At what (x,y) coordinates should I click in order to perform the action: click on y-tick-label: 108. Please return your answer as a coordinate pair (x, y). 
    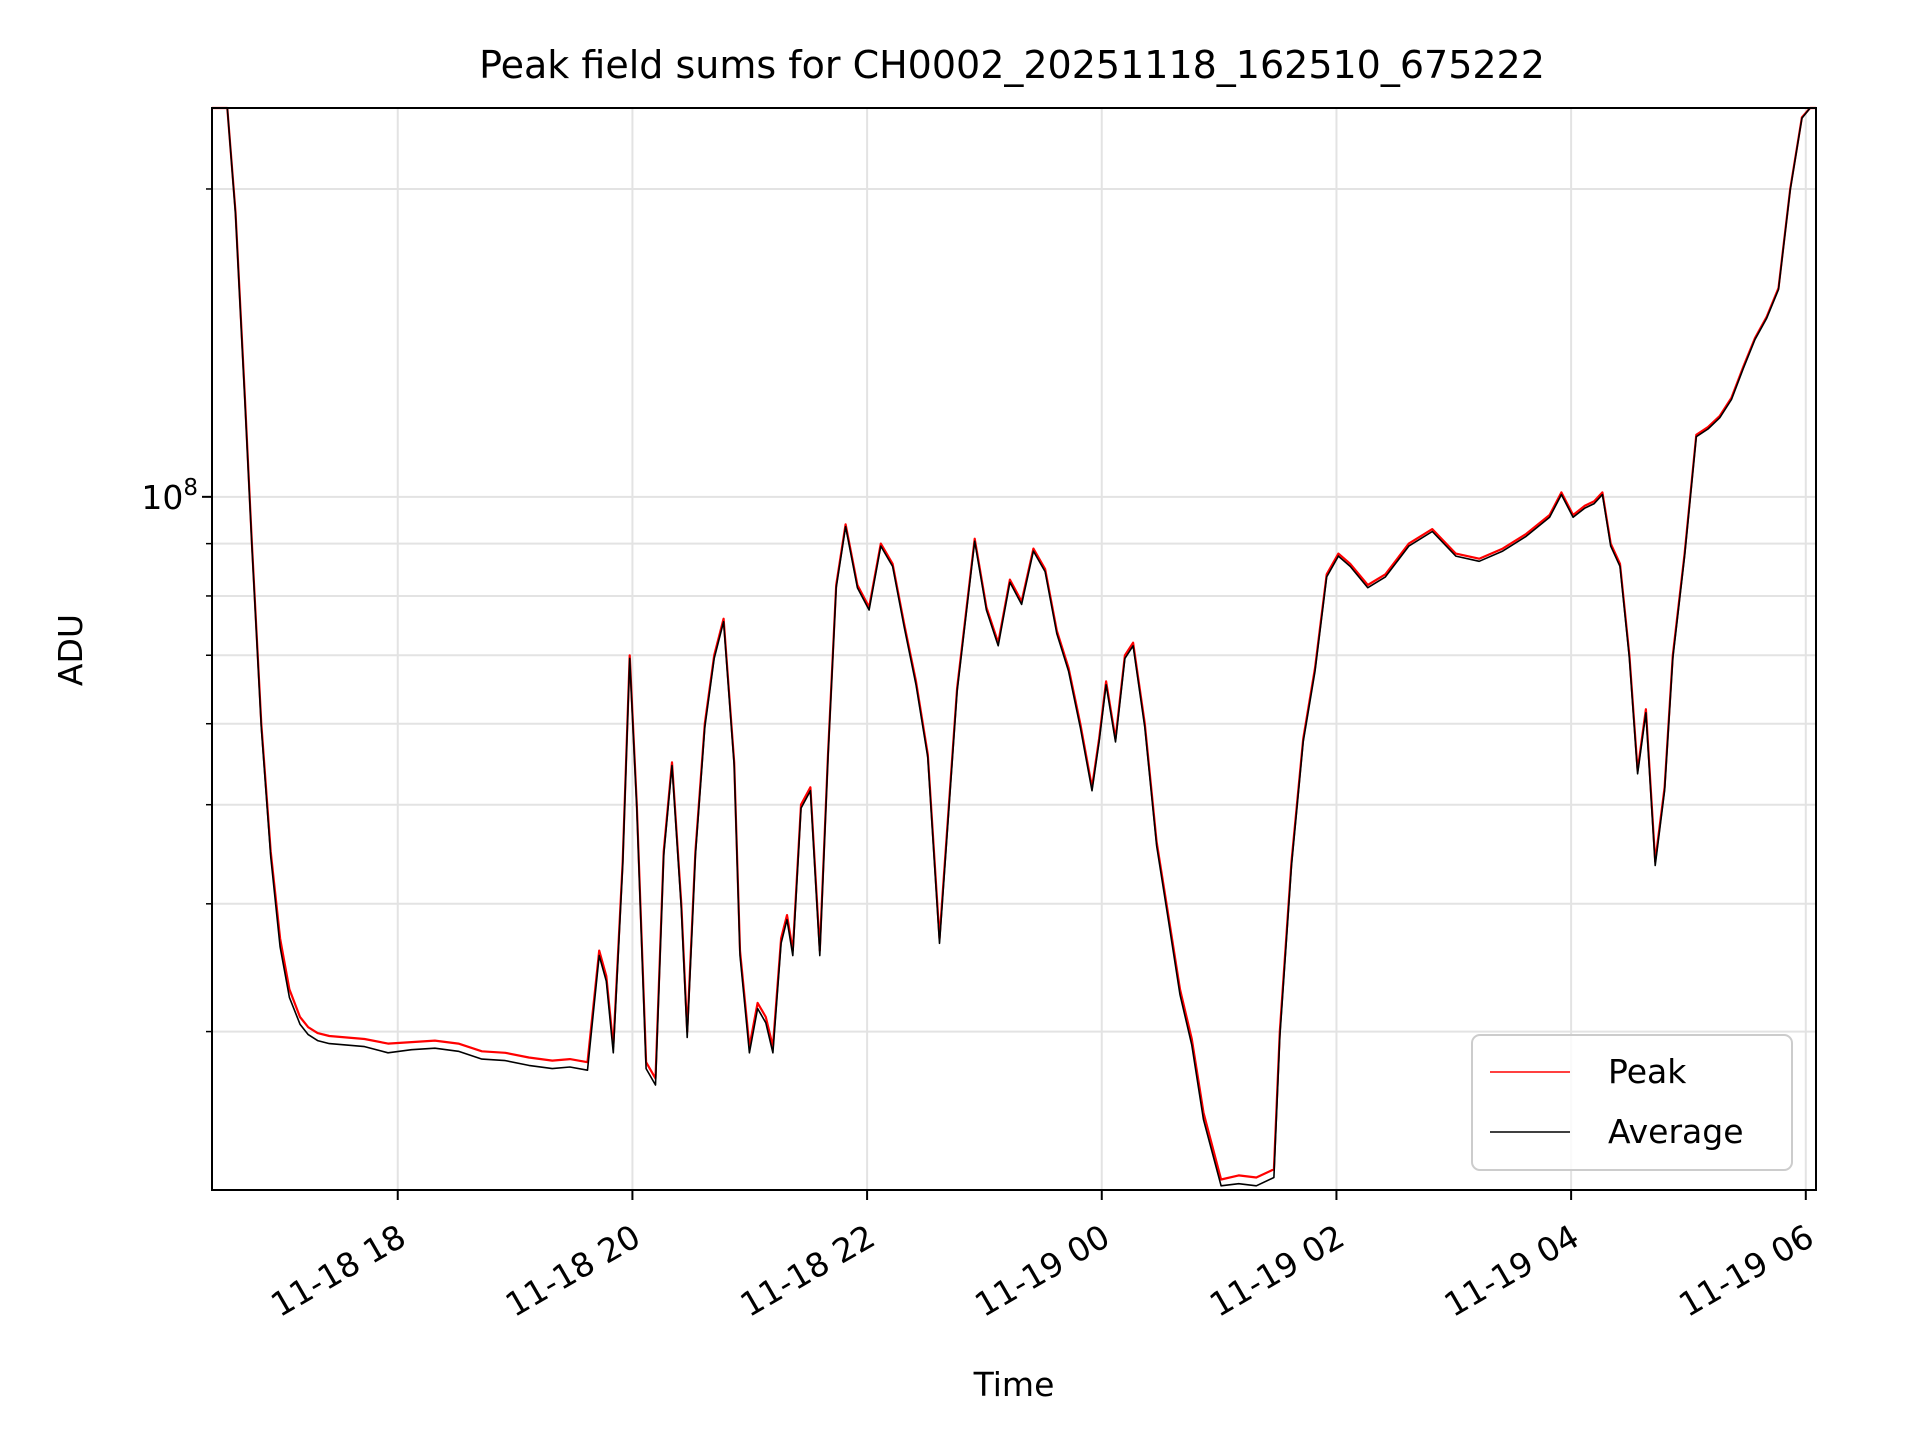
    Looking at the image, I should click on (169, 496).